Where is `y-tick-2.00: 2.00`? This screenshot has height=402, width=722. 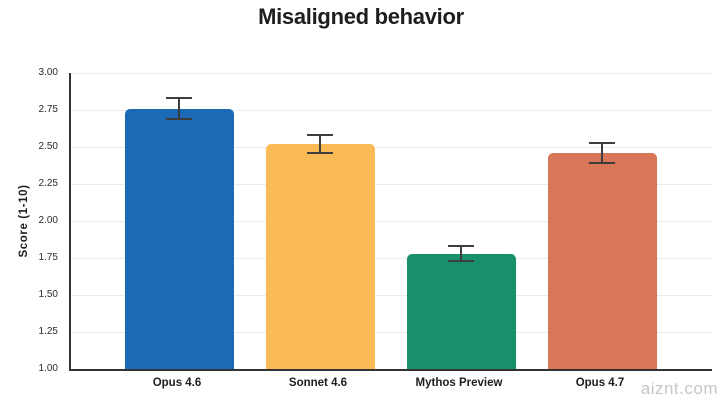
y-tick-2.00: 2.00 is located at coordinates (48, 220).